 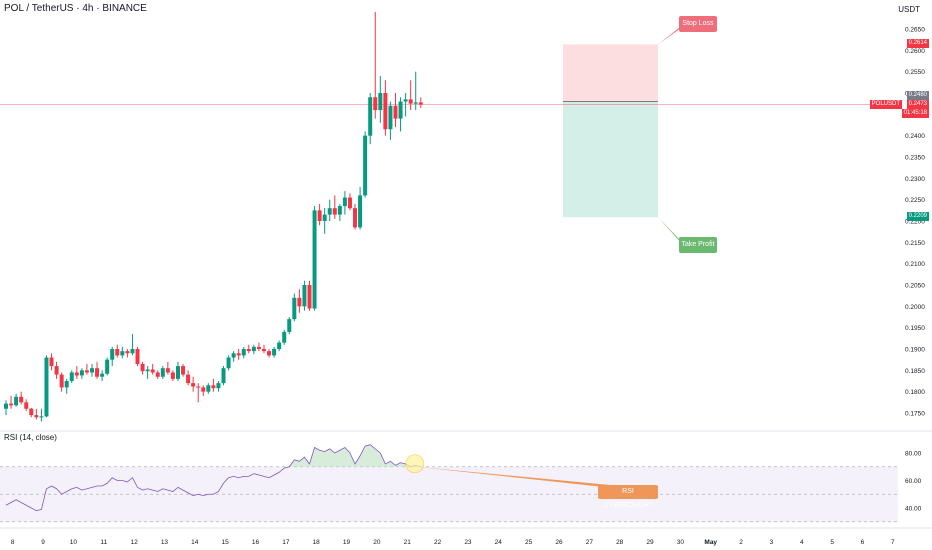 What do you see at coordinates (915, 222) in the screenshot?
I see `price-axis-label: 0.2200` at bounding box center [915, 222].